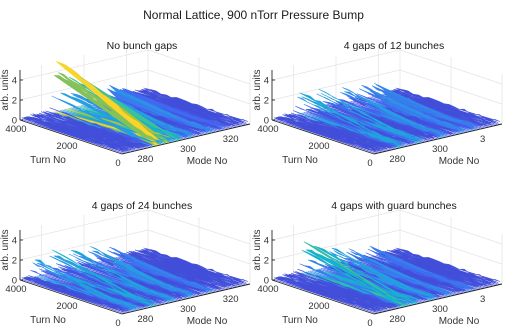 This screenshot has width=507, height=327. I want to click on figure-title: Normal Lattice, 900 nTorr Pressure Bump, so click(253, 15).